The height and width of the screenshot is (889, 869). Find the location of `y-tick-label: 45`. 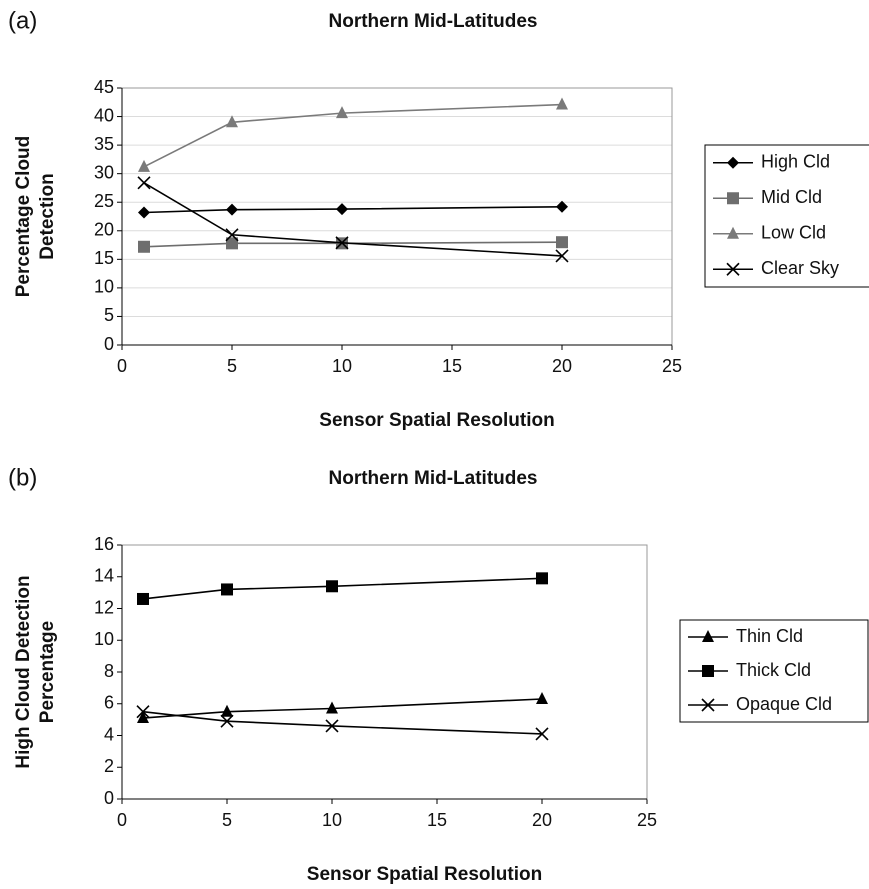

y-tick-label: 45 is located at coordinates (104, 87).